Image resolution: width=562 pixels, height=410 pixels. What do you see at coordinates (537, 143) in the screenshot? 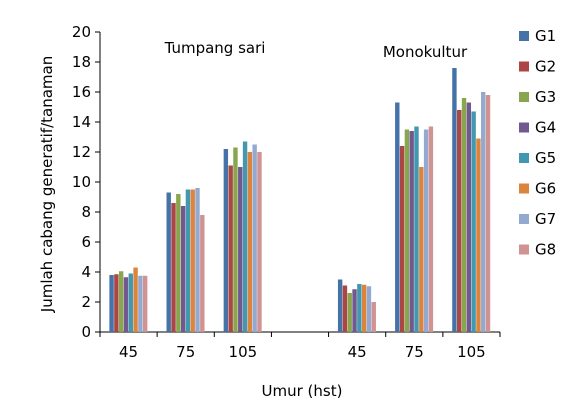
I see `legend: G1 G2 G3 G4 G5 G6 G7 G8` at bounding box center [537, 143].